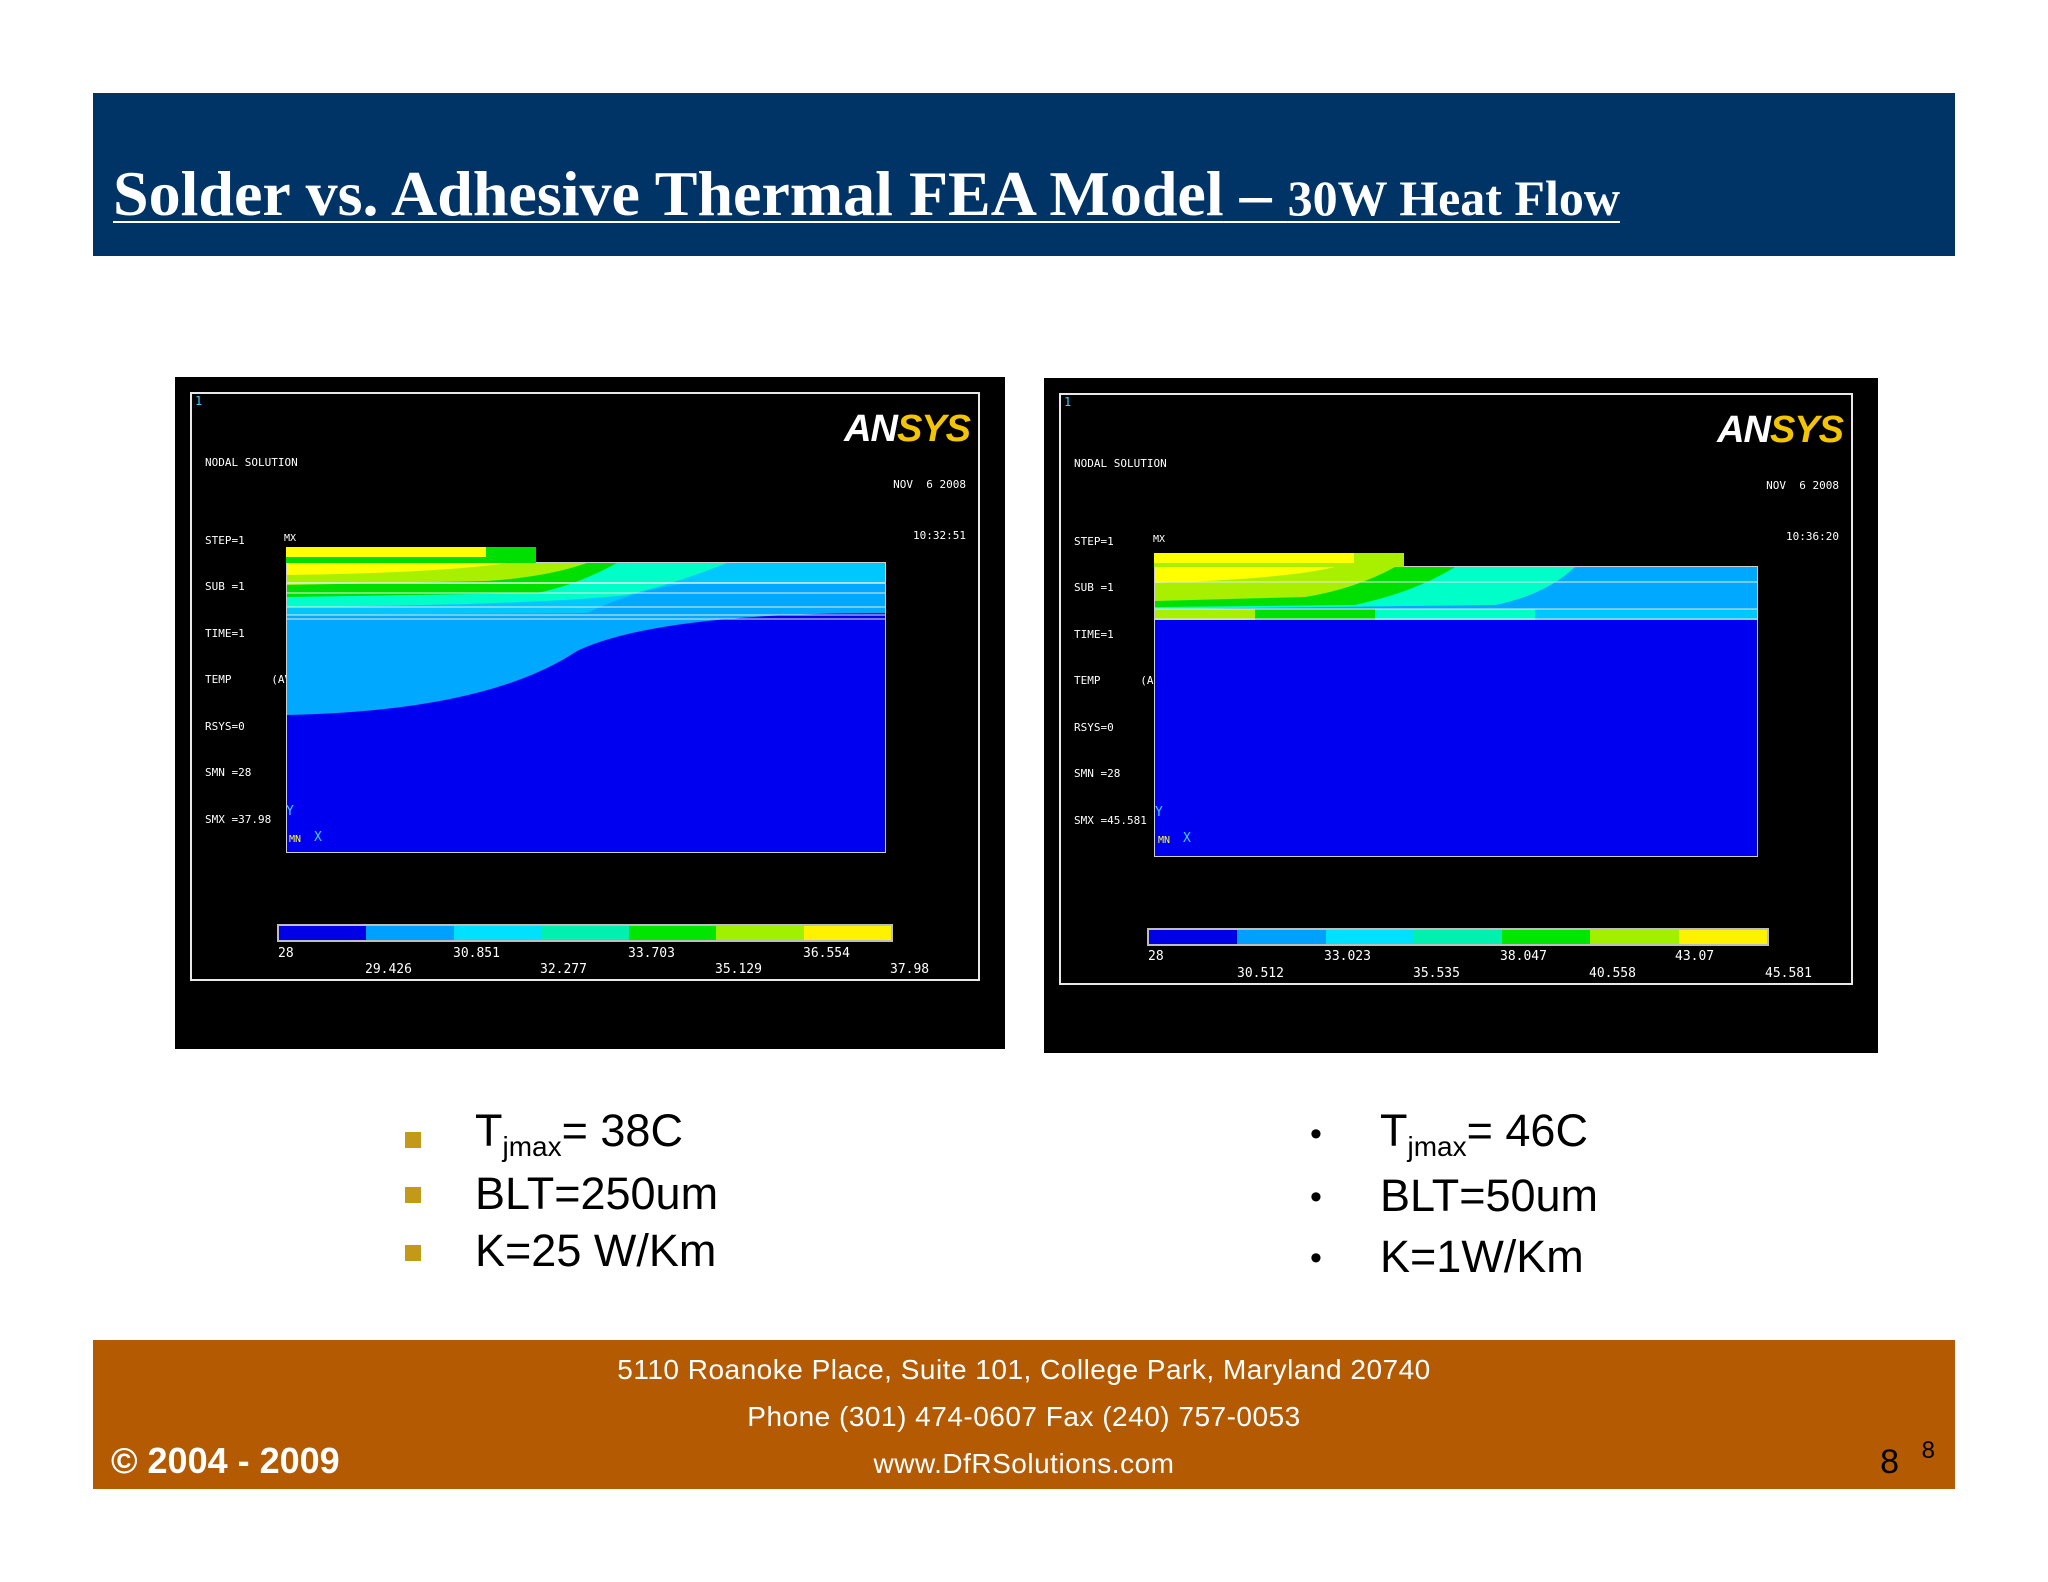 The image size is (2048, 1582). I want to click on legend-label: 38.047, so click(1523, 956).